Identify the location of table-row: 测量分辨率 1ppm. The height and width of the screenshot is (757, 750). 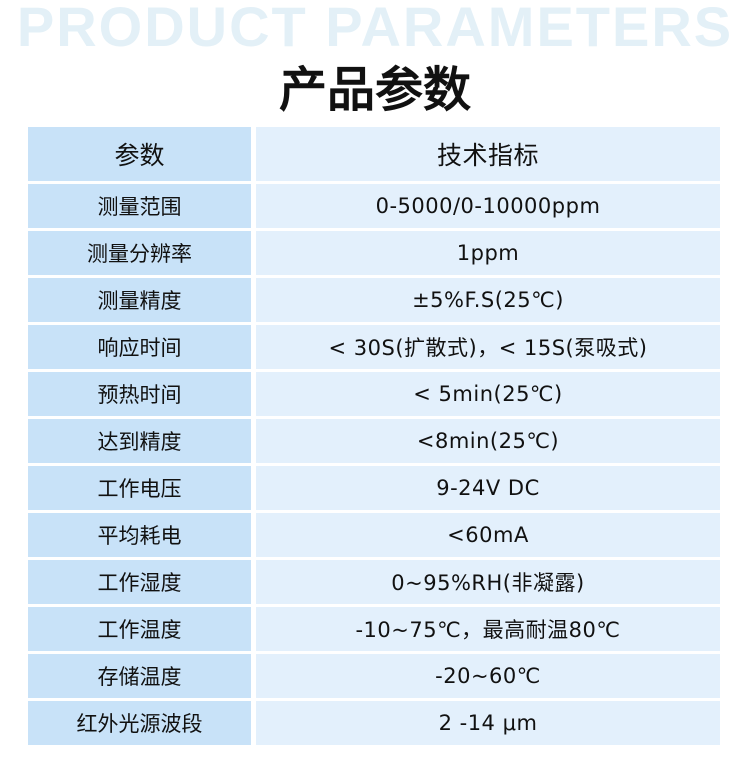
(374, 253).